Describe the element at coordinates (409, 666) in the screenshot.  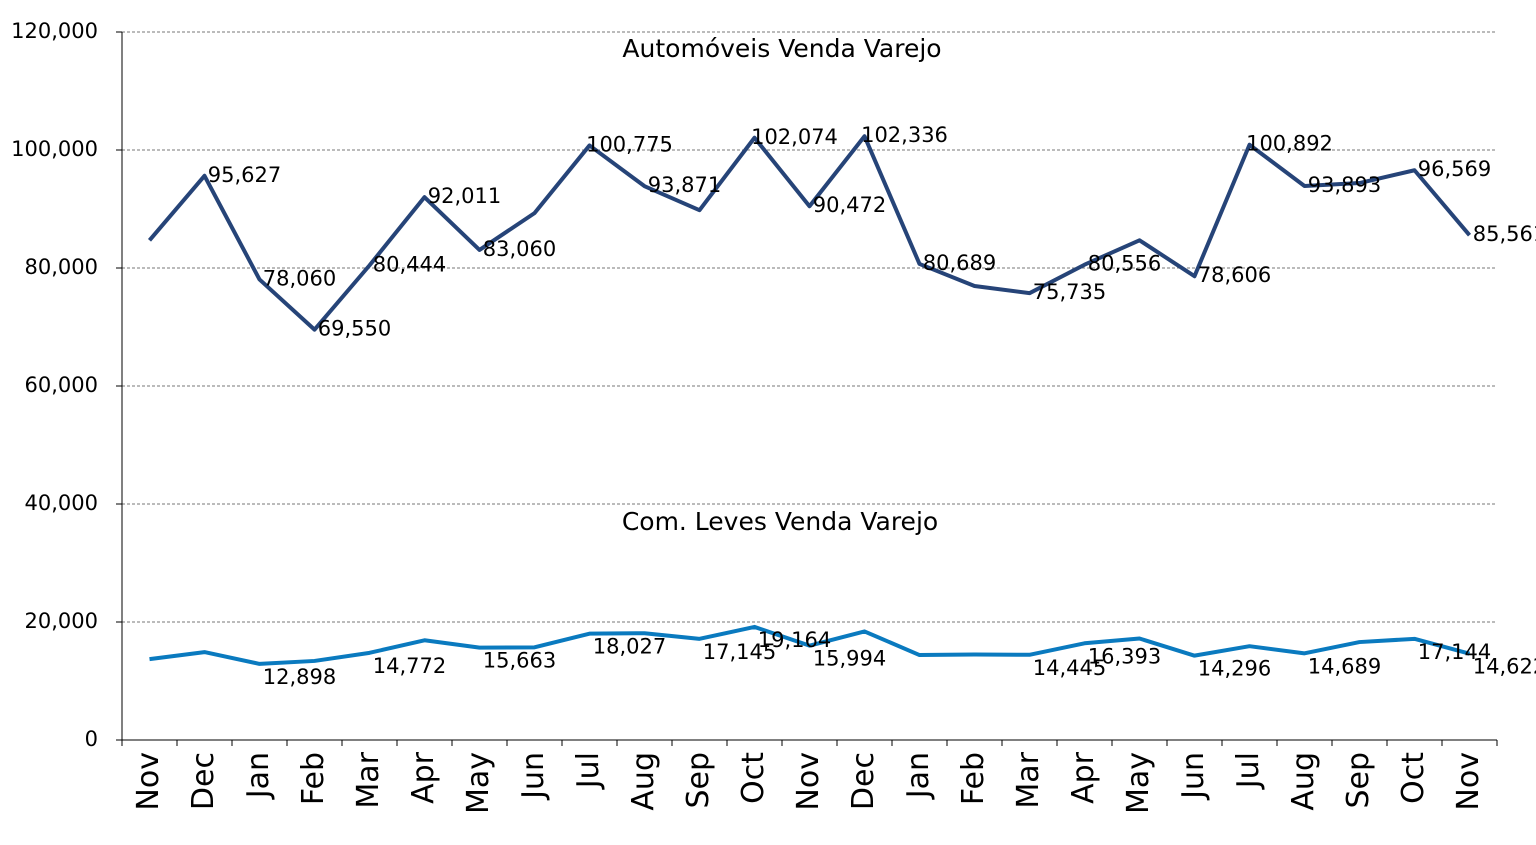
I see `data-label: 14,772` at that location.